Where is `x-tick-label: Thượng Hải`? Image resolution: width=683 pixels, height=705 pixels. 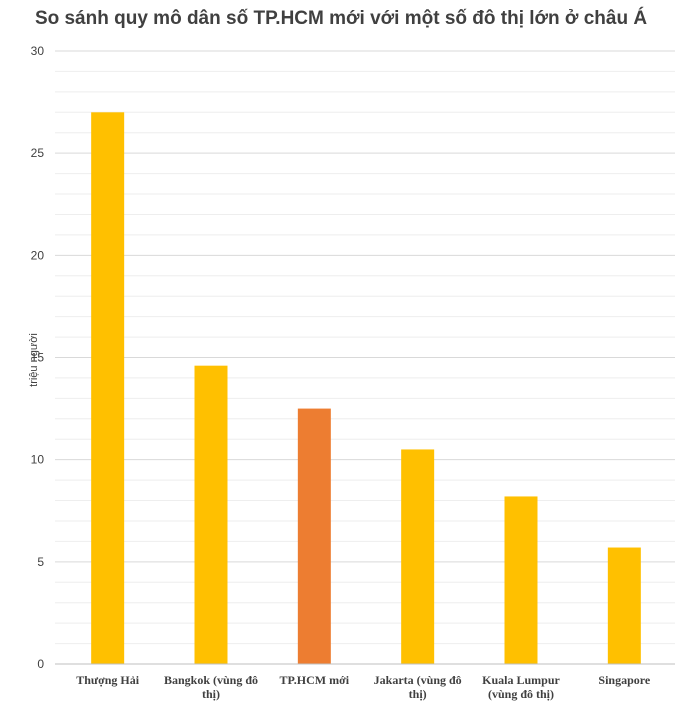 x-tick-label: Thượng Hải is located at coordinates (108, 680).